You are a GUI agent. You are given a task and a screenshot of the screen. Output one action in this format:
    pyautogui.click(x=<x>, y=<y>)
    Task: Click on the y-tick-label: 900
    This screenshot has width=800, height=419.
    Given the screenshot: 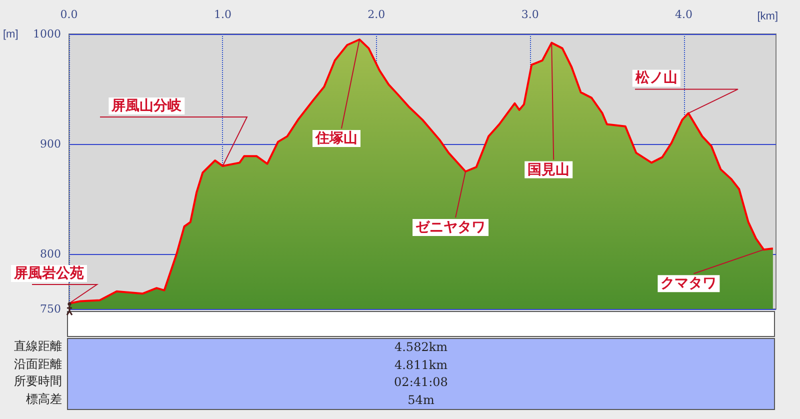 What is the action you would take?
    pyautogui.click(x=50, y=144)
    